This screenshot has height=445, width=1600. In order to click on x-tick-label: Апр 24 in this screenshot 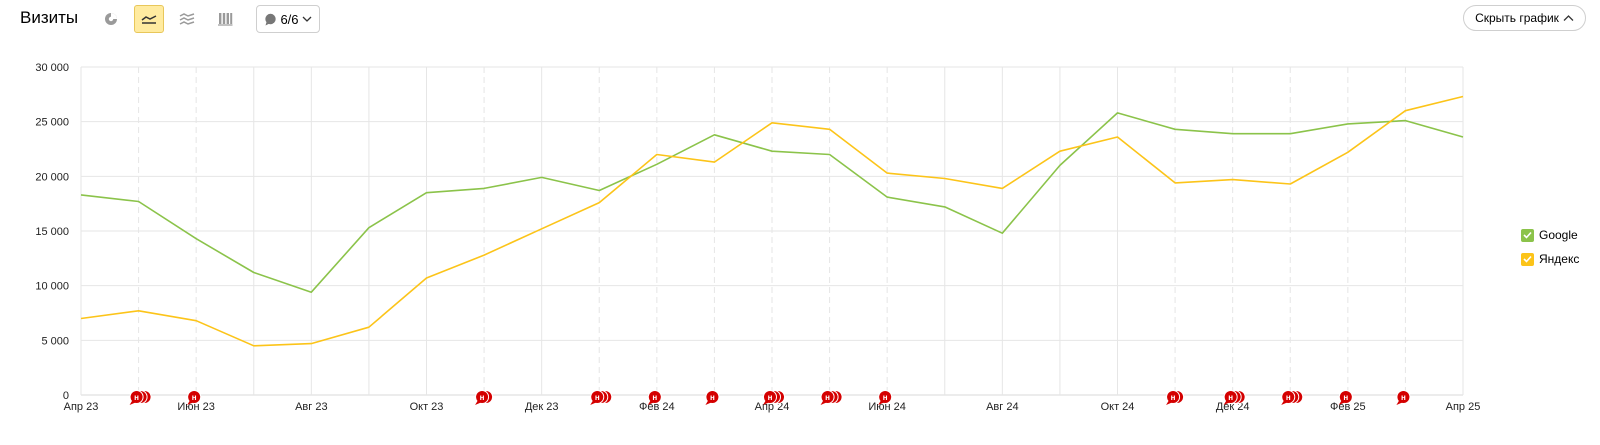, I will do `click(772, 407)`.